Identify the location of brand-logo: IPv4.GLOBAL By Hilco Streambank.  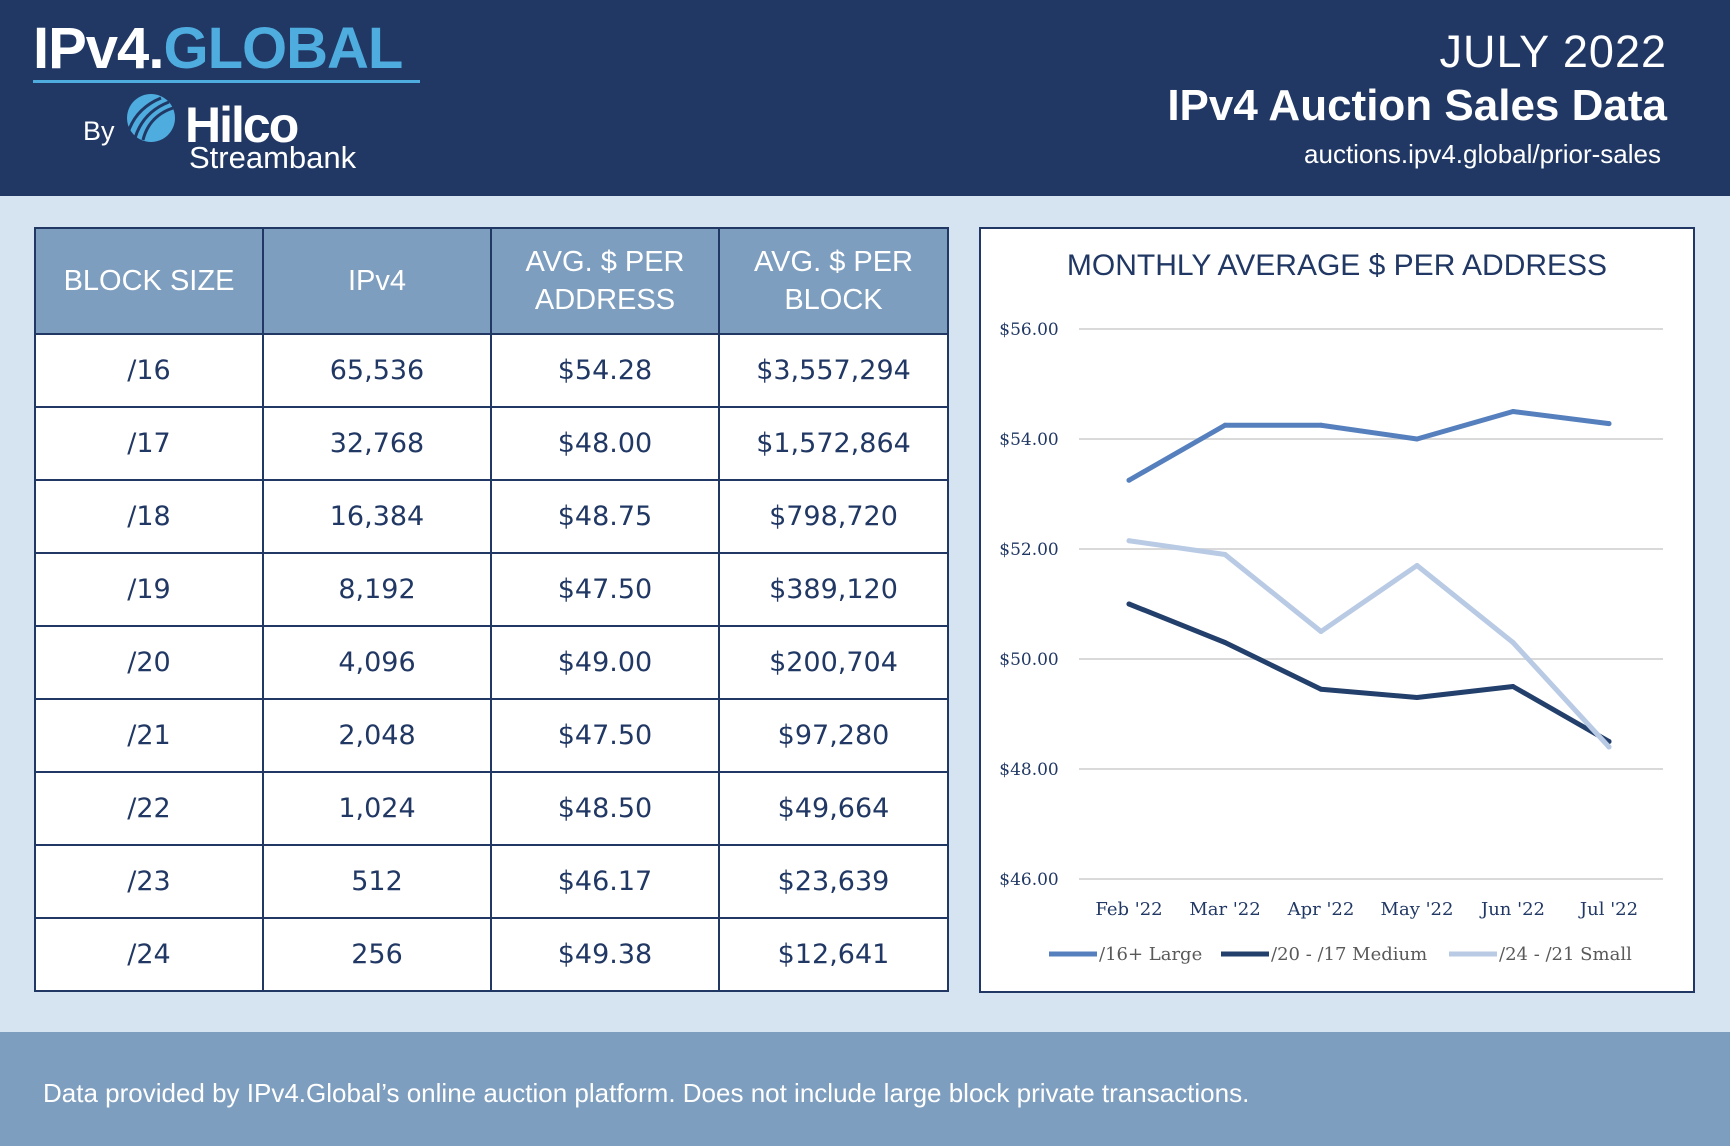
(233, 99).